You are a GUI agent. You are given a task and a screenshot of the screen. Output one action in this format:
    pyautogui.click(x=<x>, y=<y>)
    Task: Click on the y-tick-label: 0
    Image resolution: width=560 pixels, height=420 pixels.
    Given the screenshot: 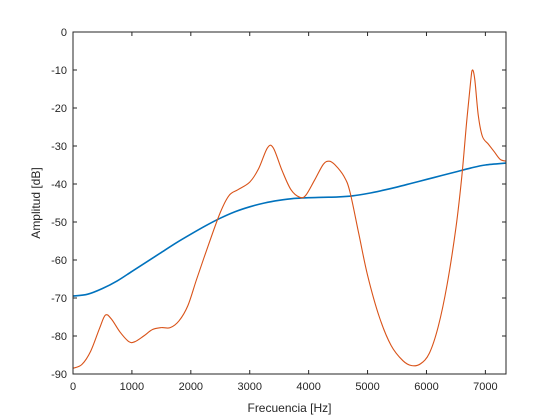 What is the action you would take?
    pyautogui.click(x=64, y=33)
    